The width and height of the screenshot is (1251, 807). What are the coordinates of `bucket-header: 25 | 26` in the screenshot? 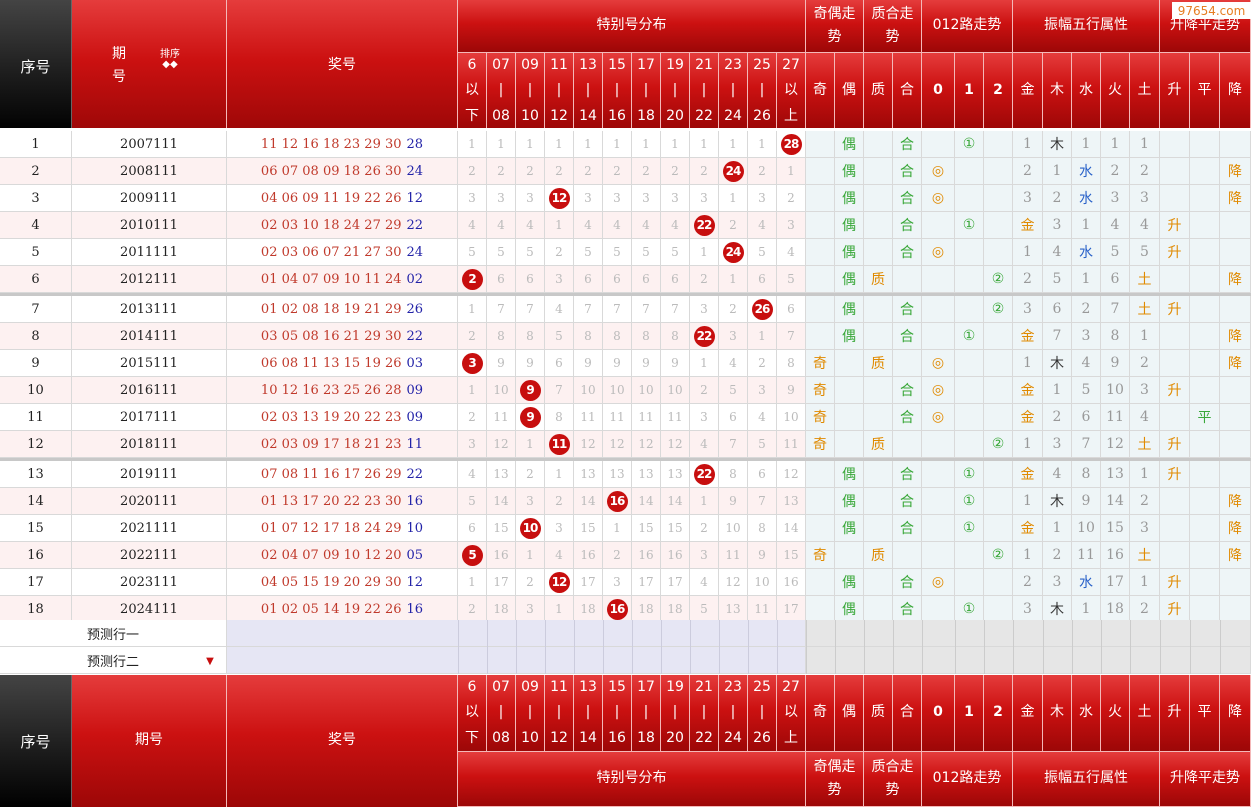 It's located at (762, 713).